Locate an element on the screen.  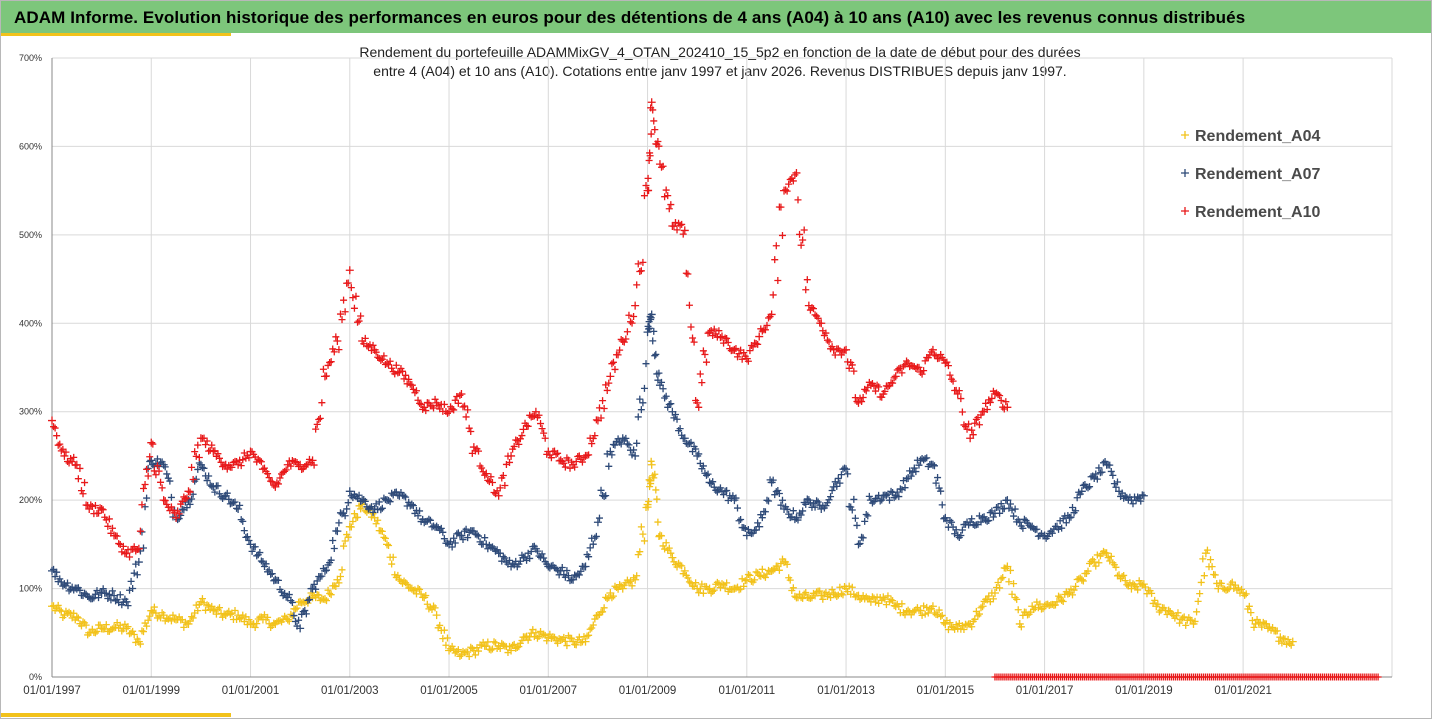
y-tick-label: 300% is located at coordinates (30, 412).